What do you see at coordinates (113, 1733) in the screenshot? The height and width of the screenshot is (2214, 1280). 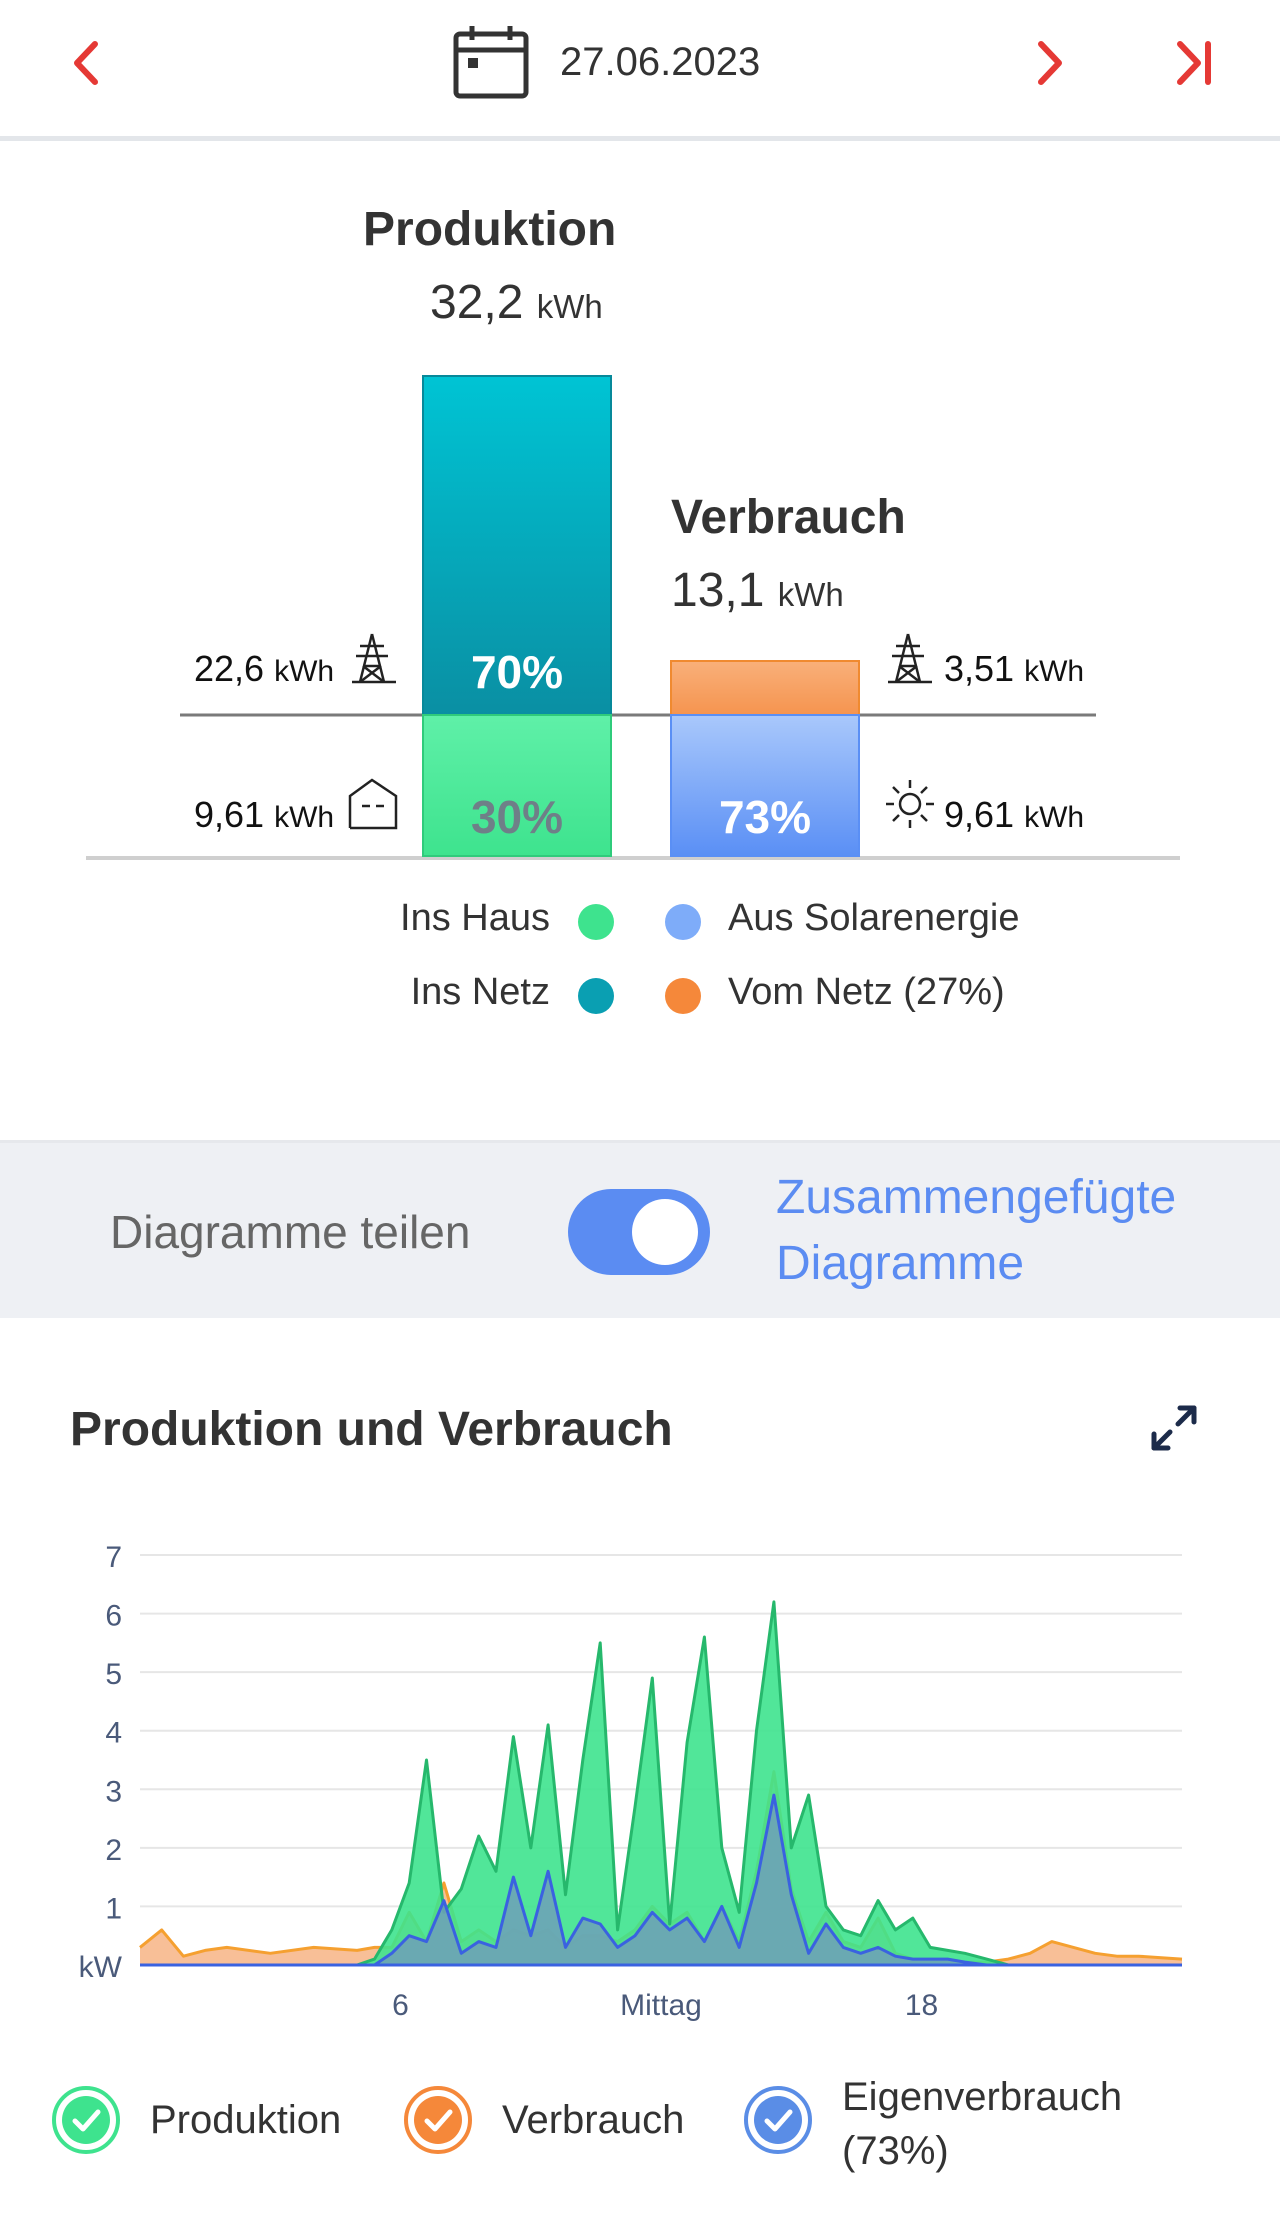 I see `y-tick-label: 4` at bounding box center [113, 1733].